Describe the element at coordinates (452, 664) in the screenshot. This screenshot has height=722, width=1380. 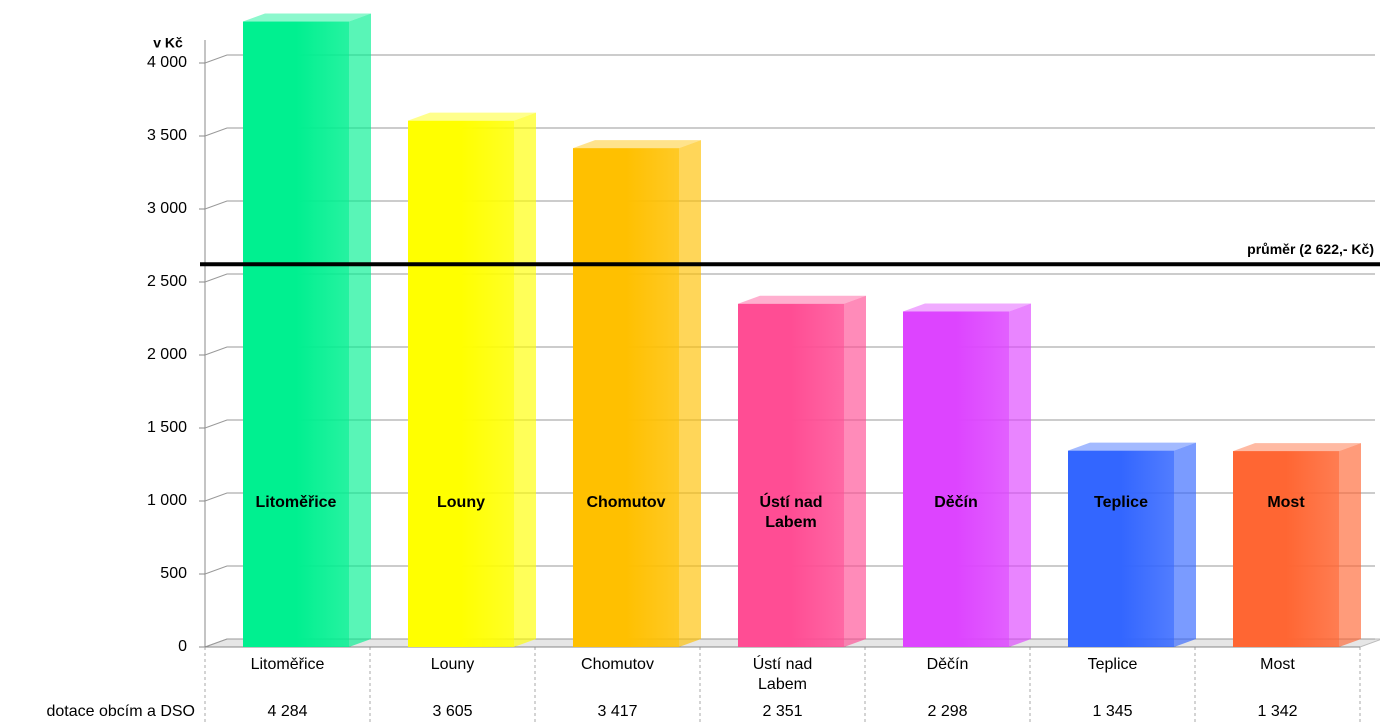
I see `x-tick-label: Louny` at that location.